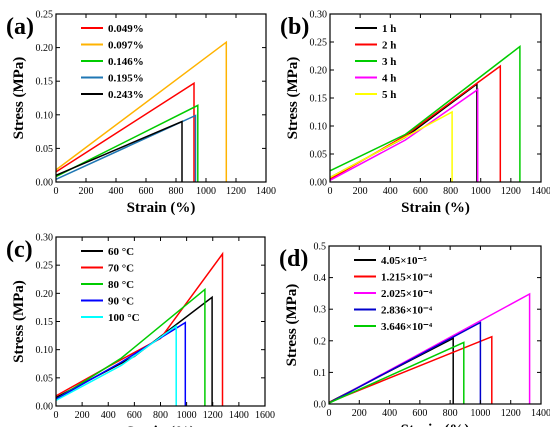 The image size is (550, 427). I want to click on legend-label: 0.049%, so click(126, 29).